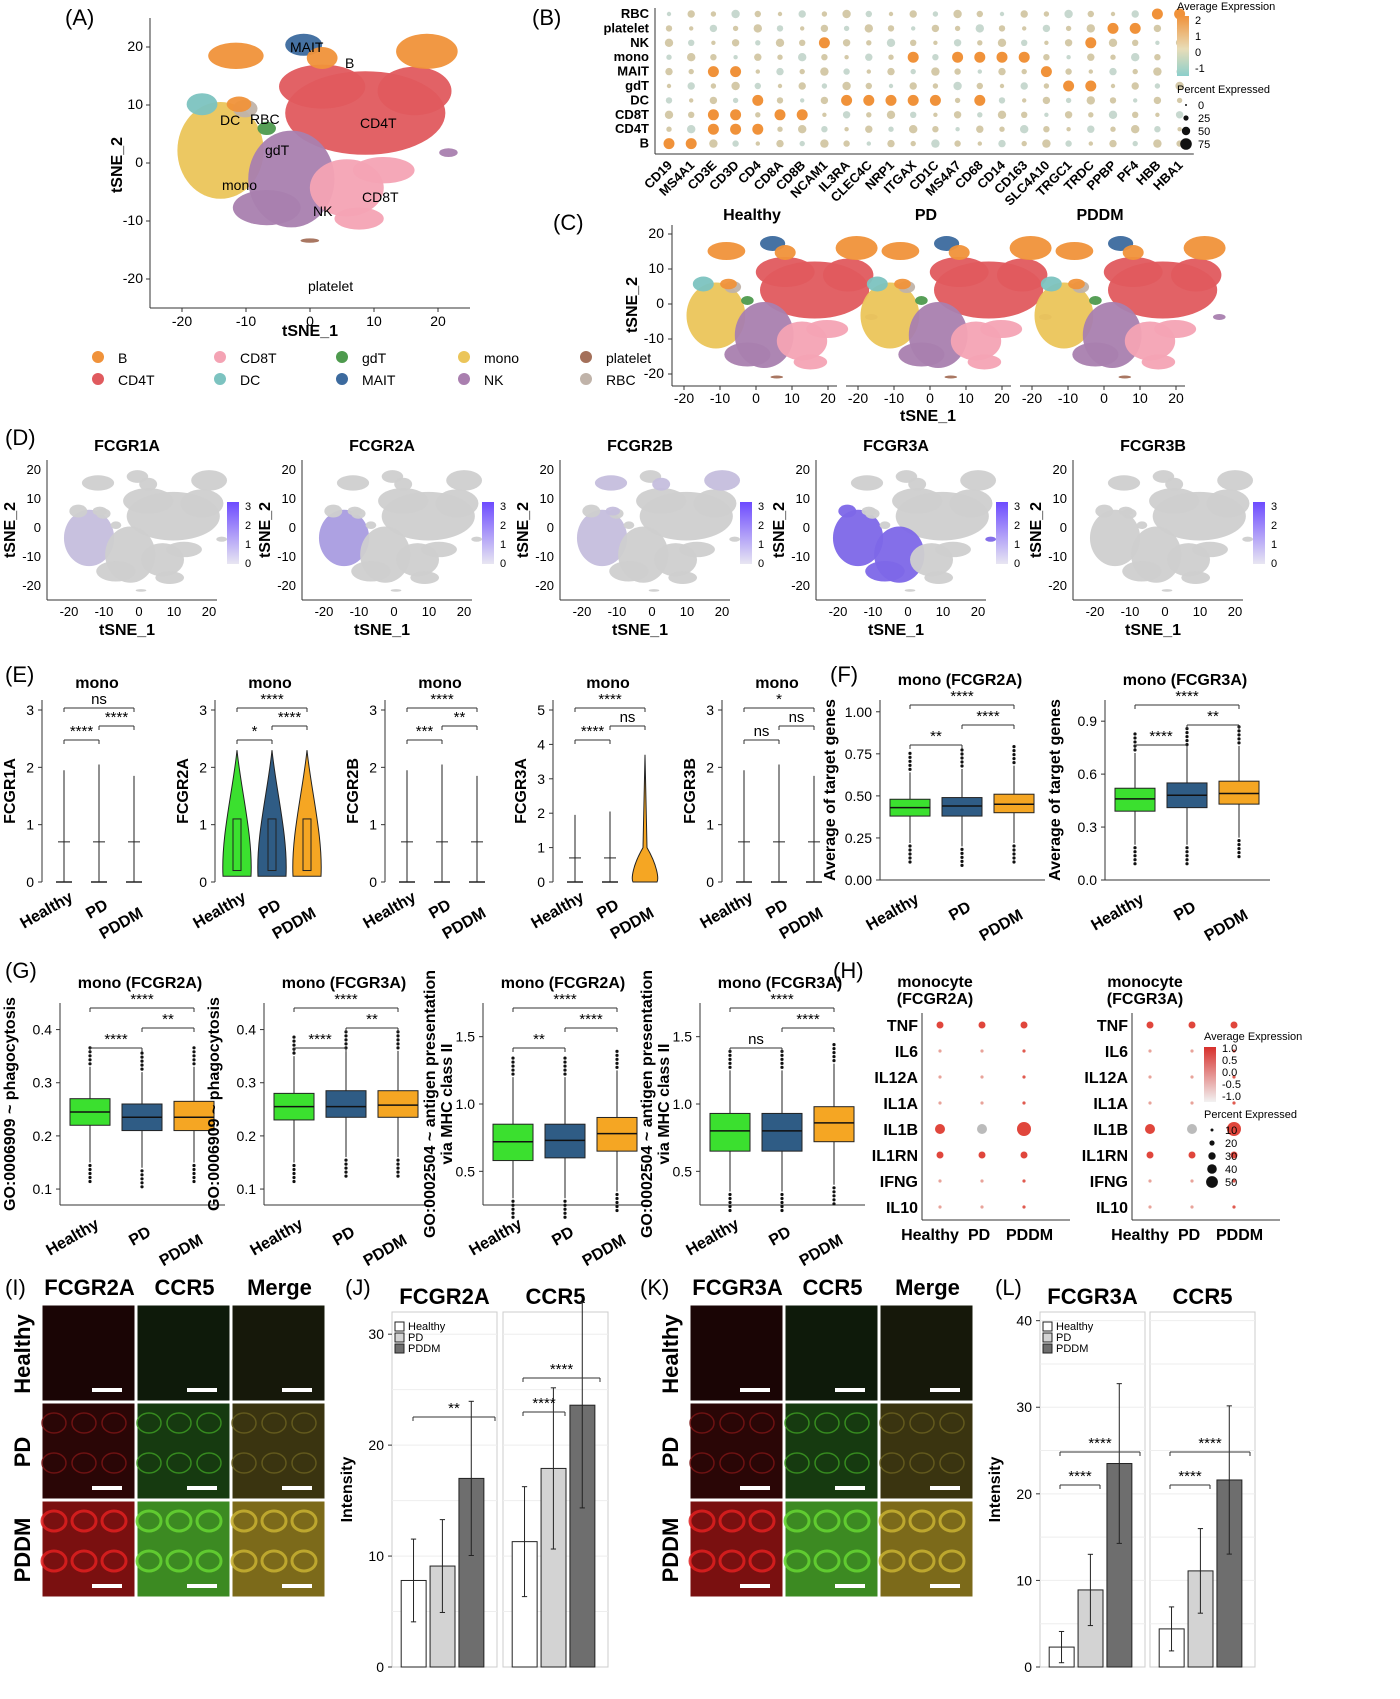 The image size is (1400, 1699). What do you see at coordinates (133, 220) in the screenshot?
I see `tsne-a-y-tick-label: -10` at bounding box center [133, 220].